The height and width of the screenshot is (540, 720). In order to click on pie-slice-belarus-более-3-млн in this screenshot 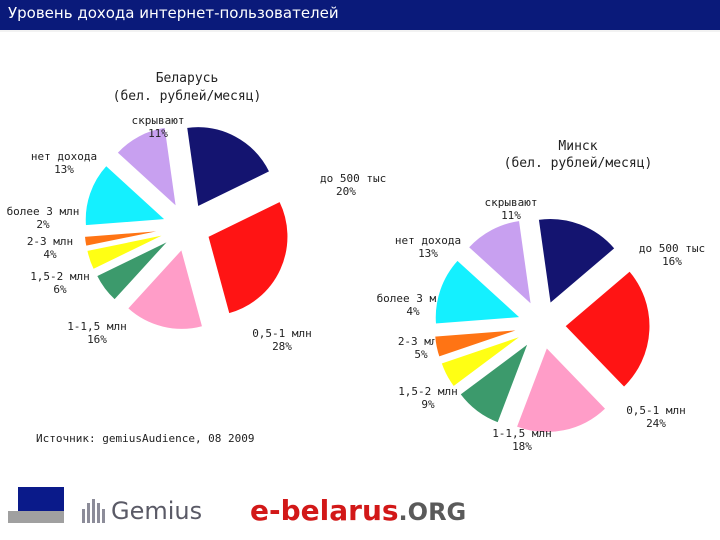, I will do `click(124, 238)`.